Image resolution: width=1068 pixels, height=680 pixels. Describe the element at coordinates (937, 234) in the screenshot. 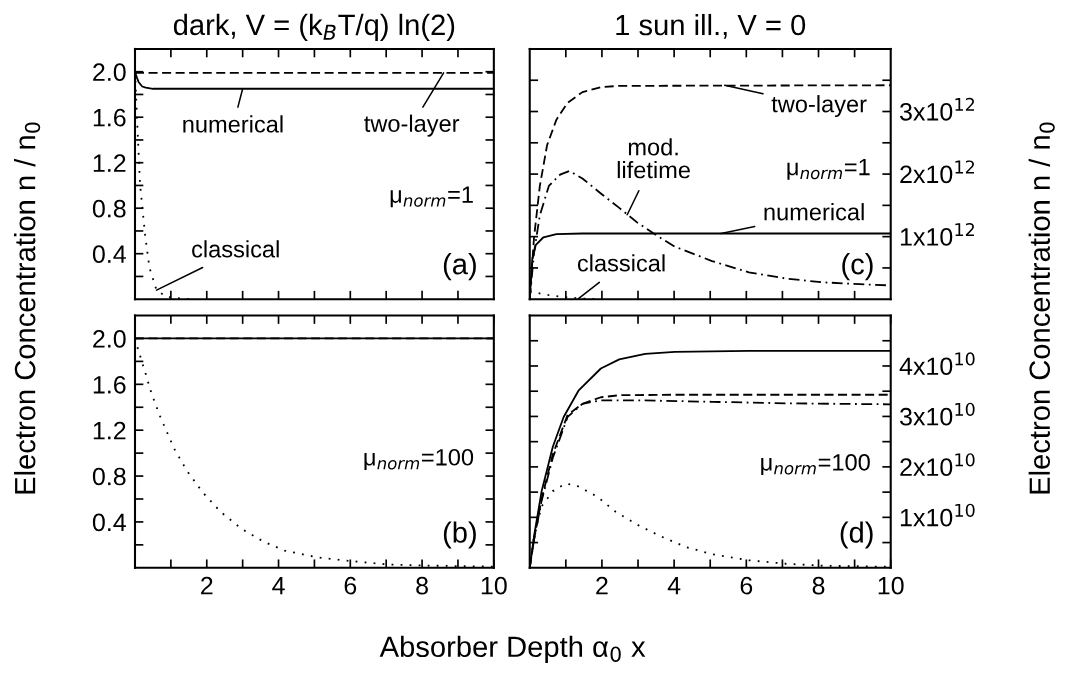

I see `y-tick-label: 1x10$^{12}$` at that location.